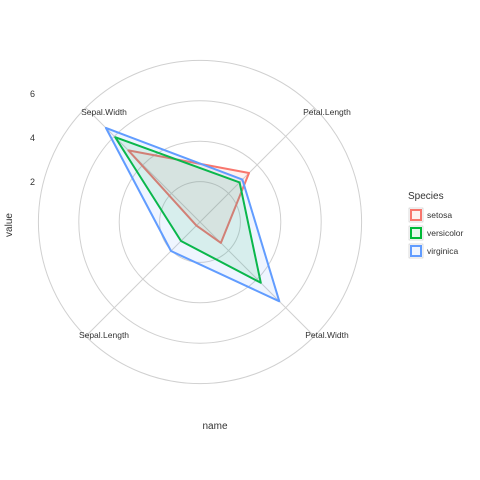  I want to click on x-axis-label: name, so click(214, 426).